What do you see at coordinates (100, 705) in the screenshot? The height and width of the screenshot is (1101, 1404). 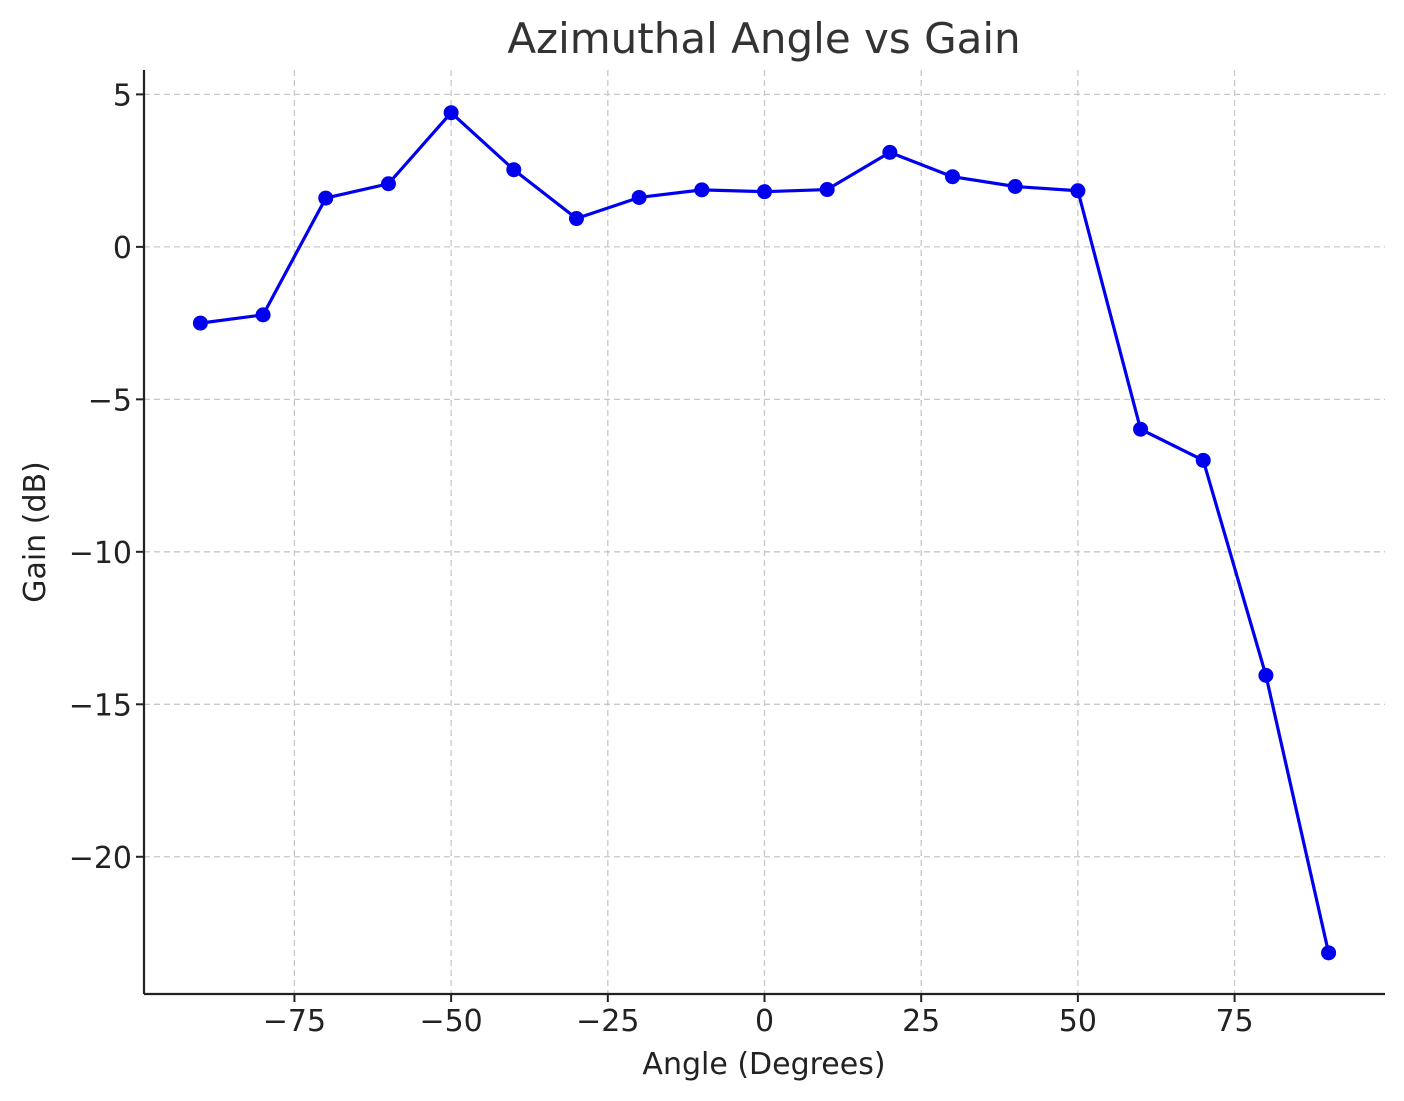 I see `y-tick-label: −15` at bounding box center [100, 705].